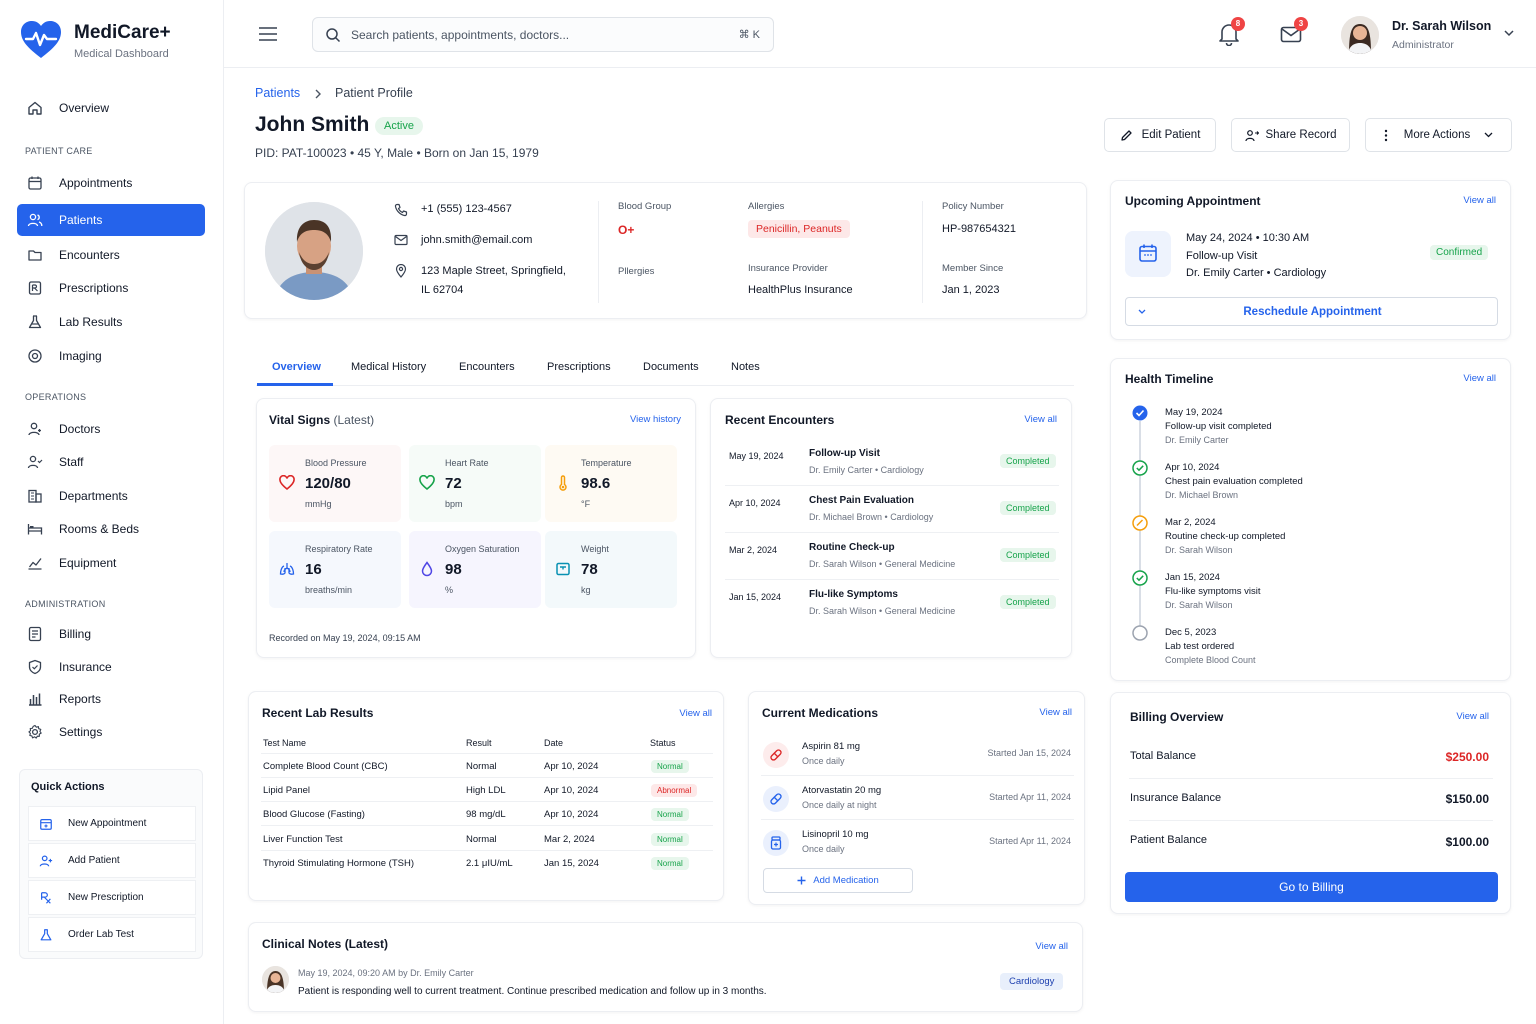  What do you see at coordinates (1055, 712) in the screenshot?
I see `medications-view-all: View all` at bounding box center [1055, 712].